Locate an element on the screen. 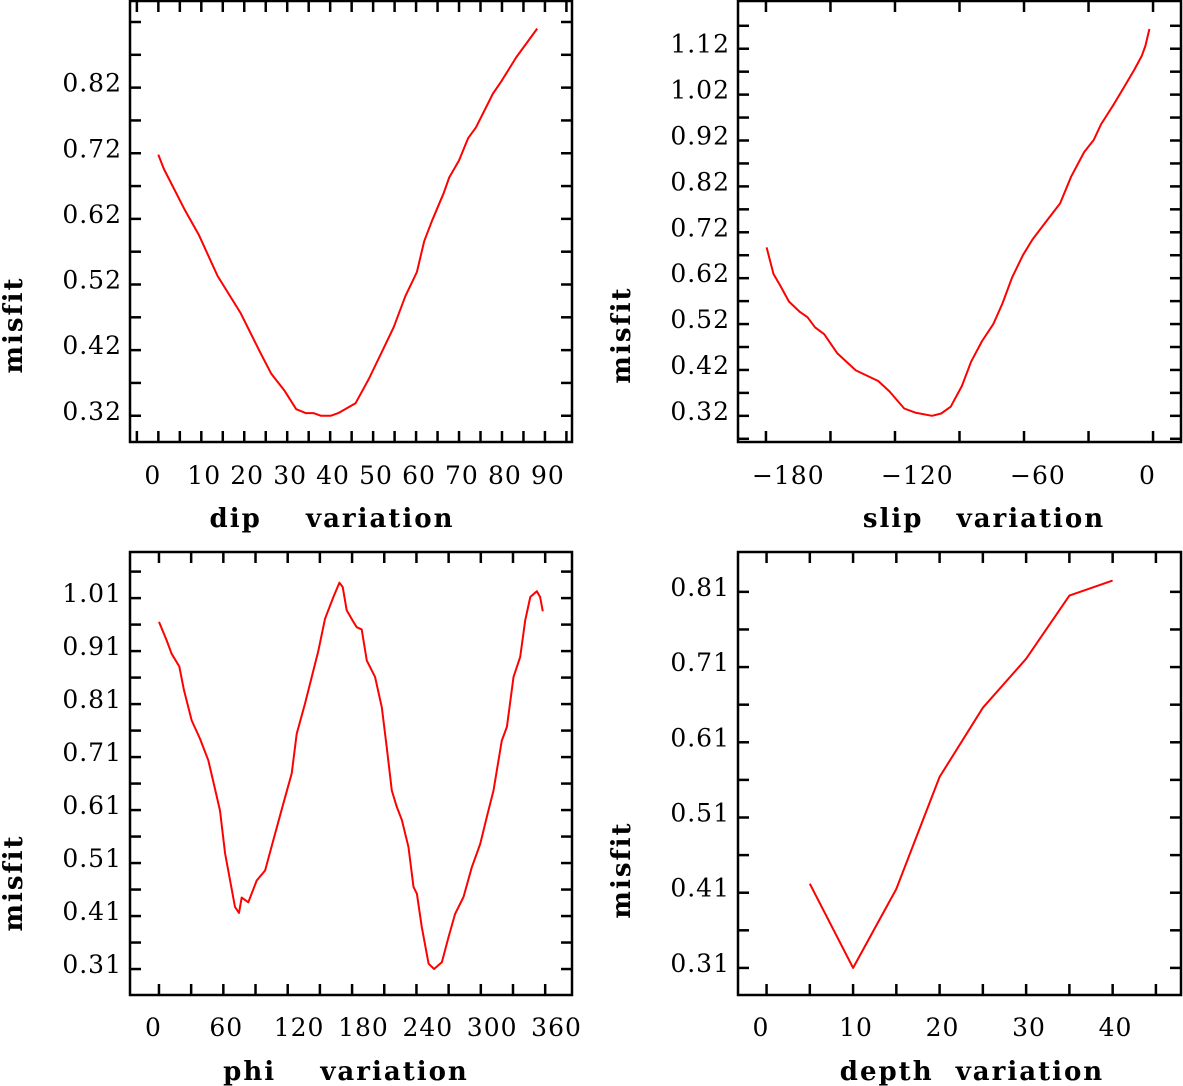 The height and width of the screenshot is (1086, 1183). phi-y-tick-label: 0.41 is located at coordinates (92, 911).